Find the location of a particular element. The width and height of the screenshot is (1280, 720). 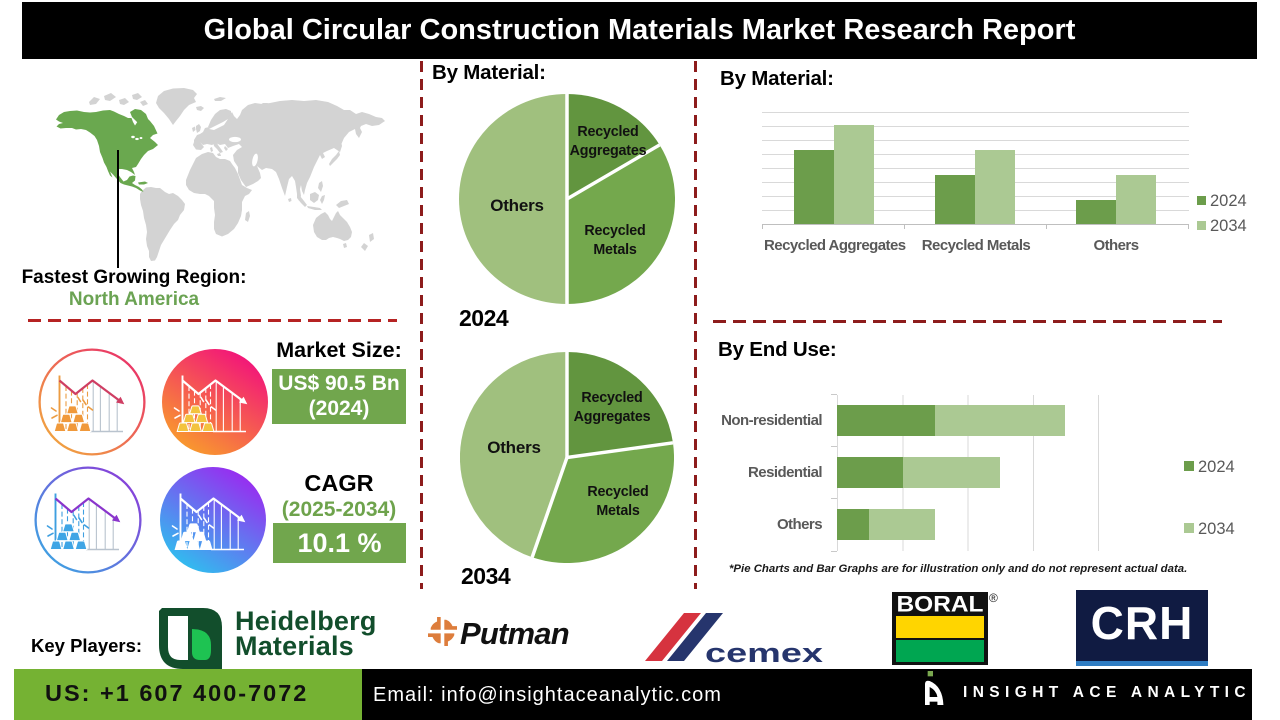

svg-text: cemex is located at coordinates (764, 650).